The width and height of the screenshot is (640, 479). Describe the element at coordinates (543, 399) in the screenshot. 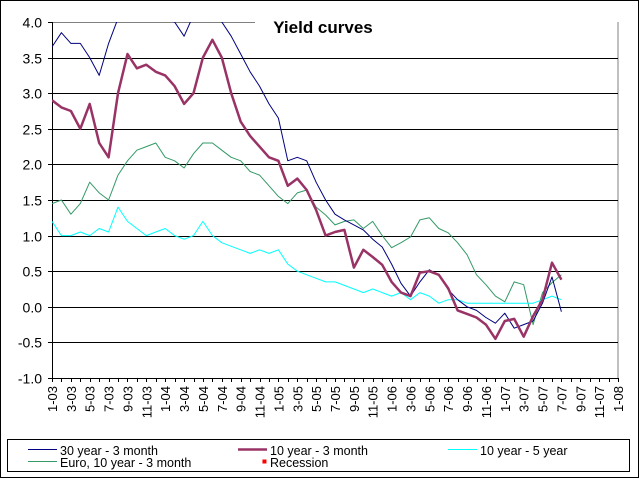

I see `x-tick-label: 5-07` at that location.